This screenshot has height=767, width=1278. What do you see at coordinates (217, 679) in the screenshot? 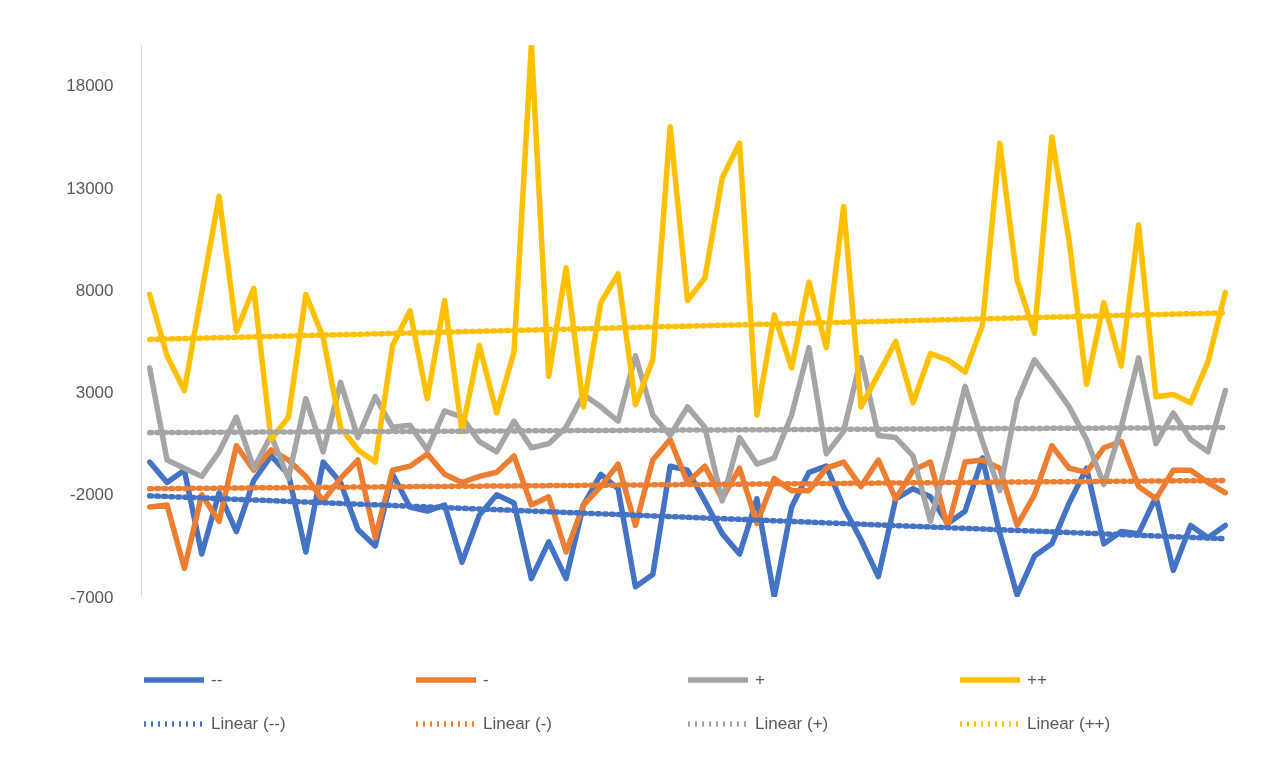
I see `legend-label: --` at bounding box center [217, 679].